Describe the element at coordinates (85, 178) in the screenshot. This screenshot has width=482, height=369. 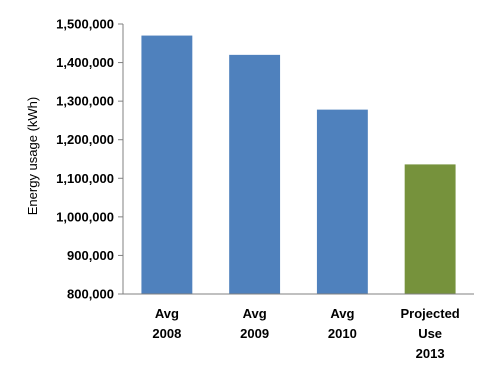
I see `y-tick-label: 1,100,000` at that location.